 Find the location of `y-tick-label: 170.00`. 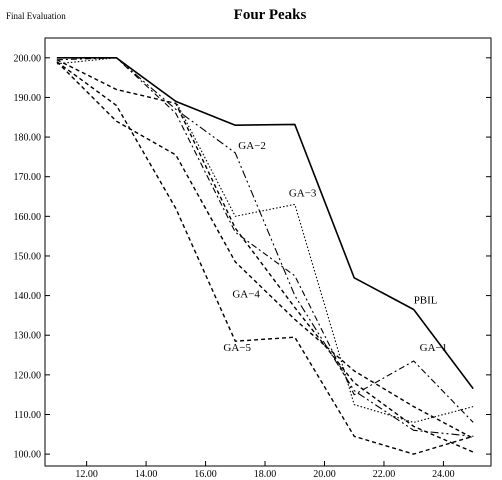

y-tick-label: 170.00 is located at coordinates (28, 177).